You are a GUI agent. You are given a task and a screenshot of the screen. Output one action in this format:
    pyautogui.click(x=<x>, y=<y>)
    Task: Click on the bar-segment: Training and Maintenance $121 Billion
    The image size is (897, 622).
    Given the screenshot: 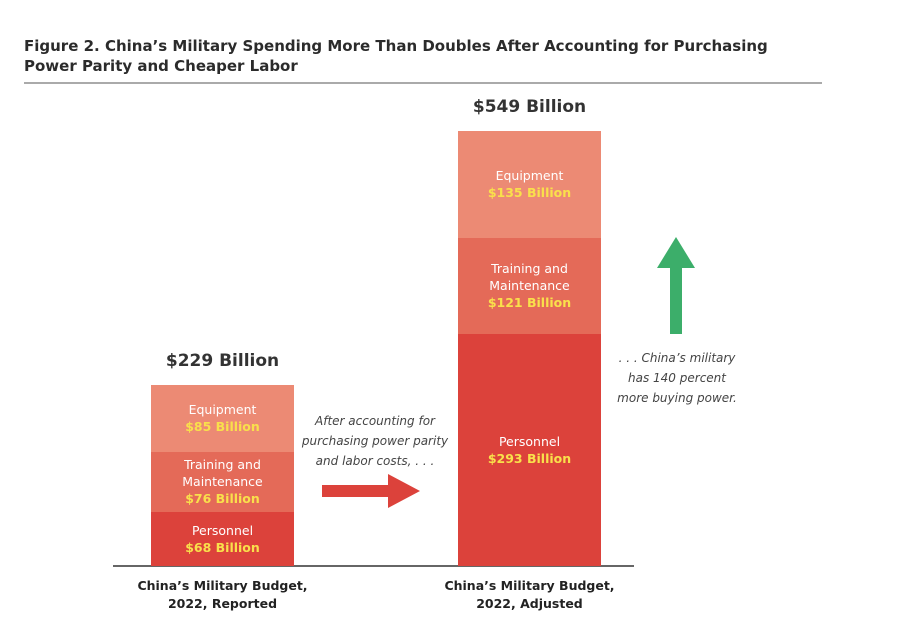 What is the action you would take?
    pyautogui.click(x=529, y=285)
    